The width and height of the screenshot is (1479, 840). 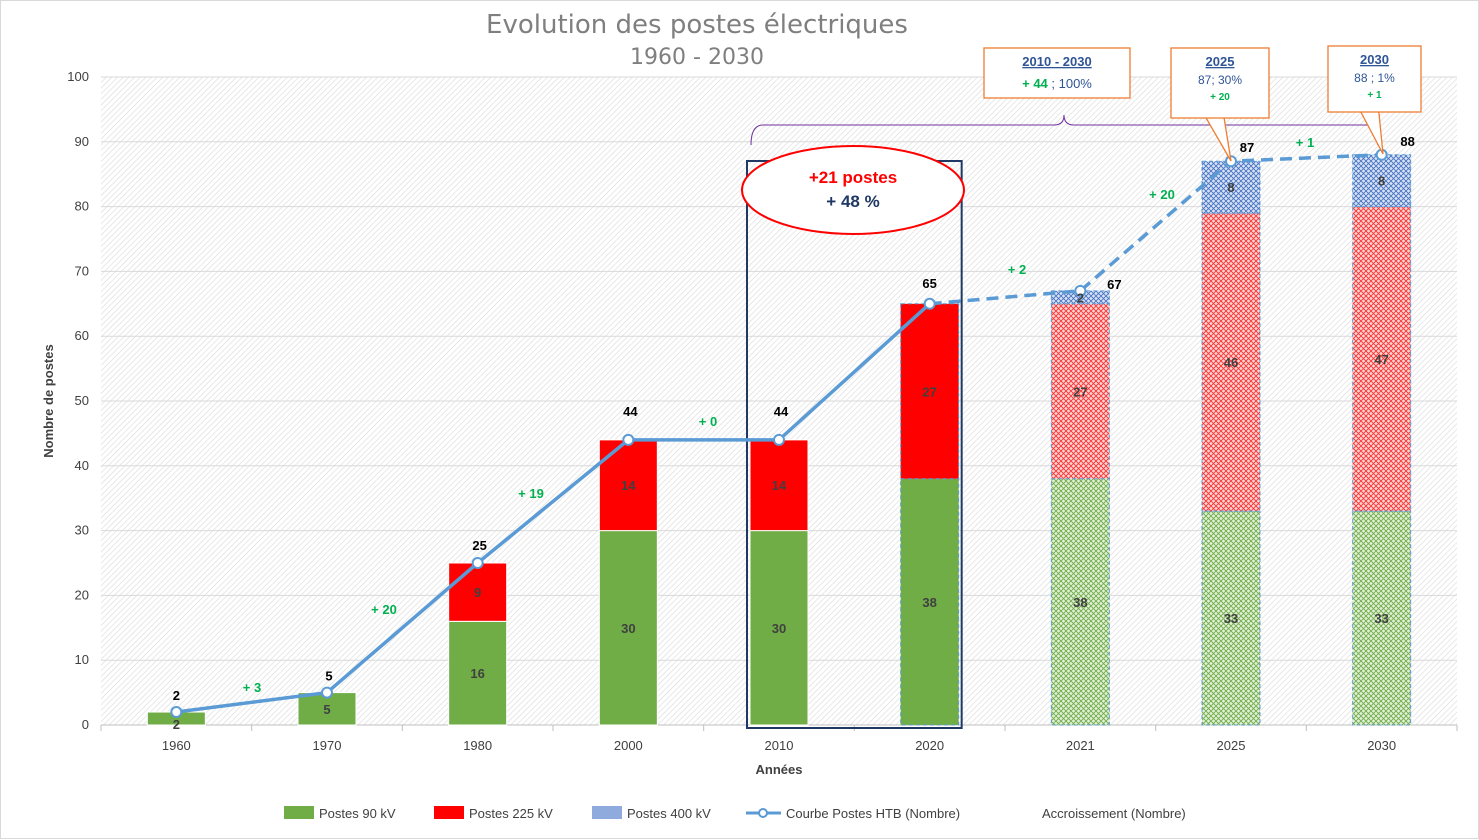 I want to click on x-tick-label: 2020, so click(x=929, y=745).